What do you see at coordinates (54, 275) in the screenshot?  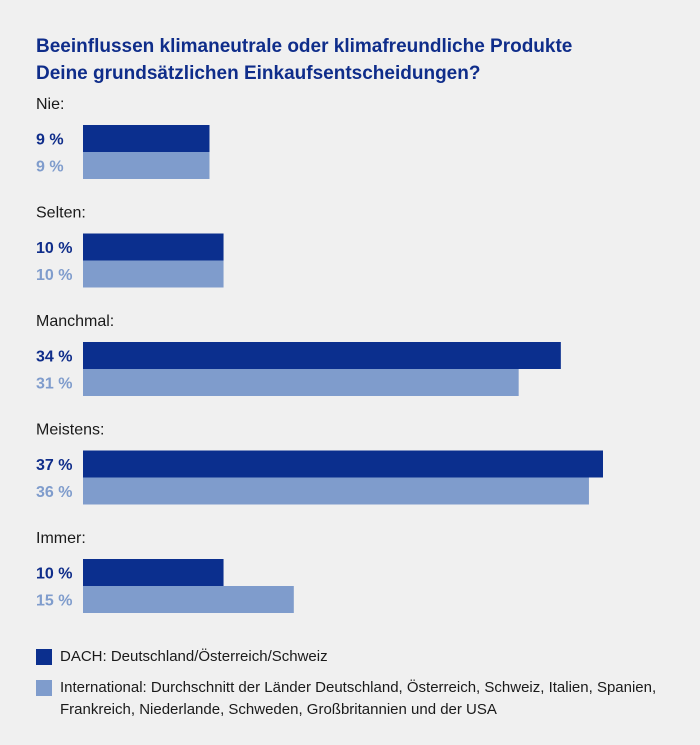 I see `value-label-international-selten: 10 %` at bounding box center [54, 275].